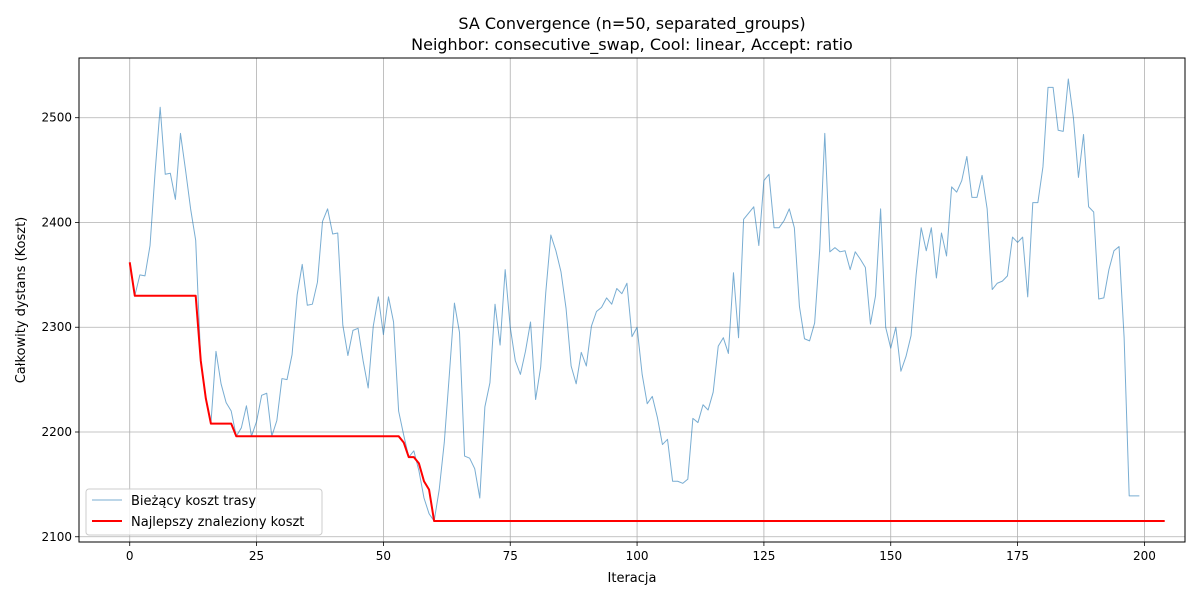 This screenshot has width=1200, height=600. What do you see at coordinates (56, 118) in the screenshot?
I see `y-tick-label: 2500` at bounding box center [56, 118].